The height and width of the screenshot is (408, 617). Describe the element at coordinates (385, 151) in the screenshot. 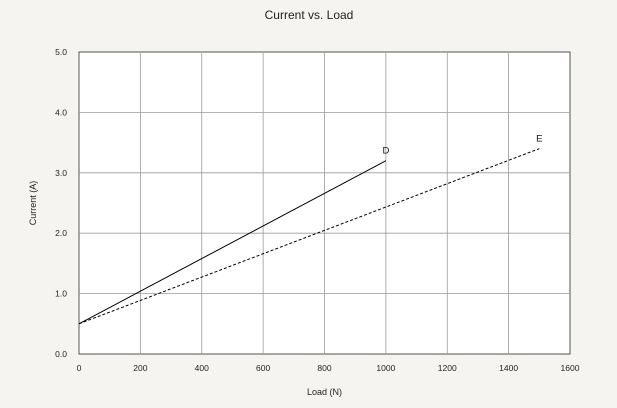

I see `series-label-d: D` at that location.